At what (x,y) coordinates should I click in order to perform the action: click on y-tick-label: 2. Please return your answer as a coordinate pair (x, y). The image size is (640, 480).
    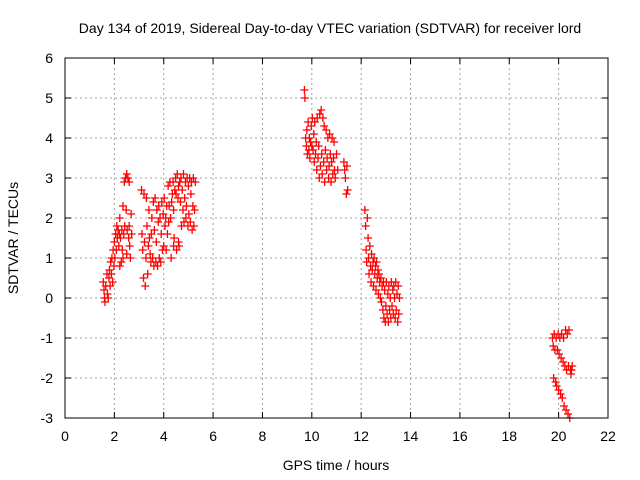
    Looking at the image, I should click on (49, 218).